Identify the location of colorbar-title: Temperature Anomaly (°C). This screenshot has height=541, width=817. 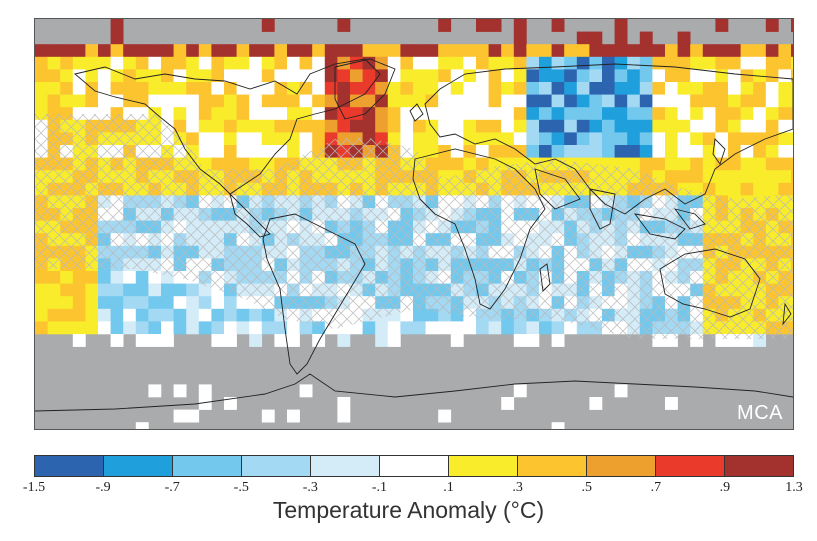
(408, 510).